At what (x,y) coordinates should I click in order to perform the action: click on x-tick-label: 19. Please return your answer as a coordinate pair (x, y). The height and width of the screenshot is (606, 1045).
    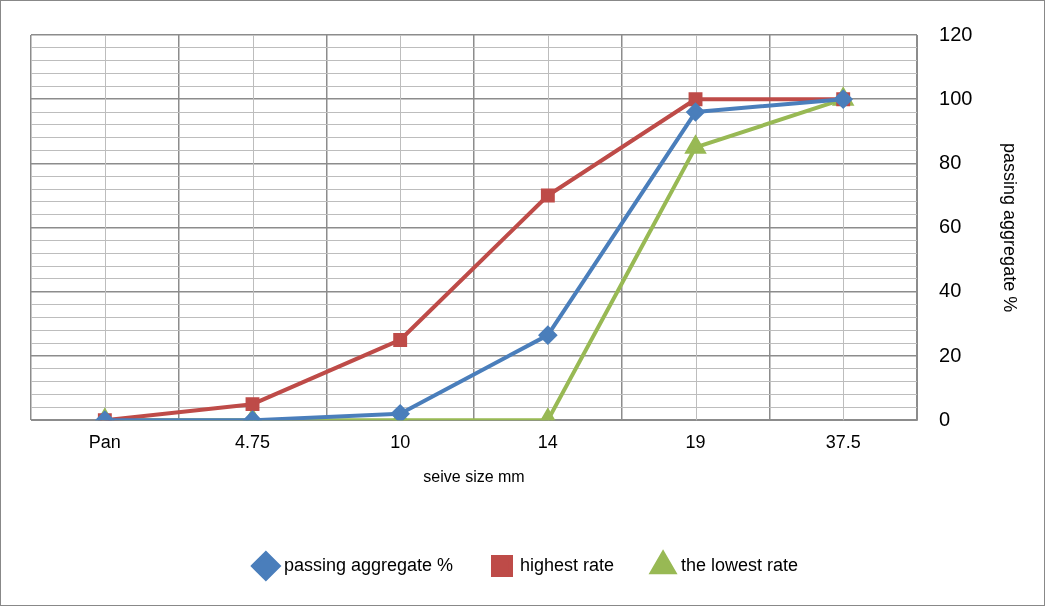
    Looking at the image, I should click on (695, 441).